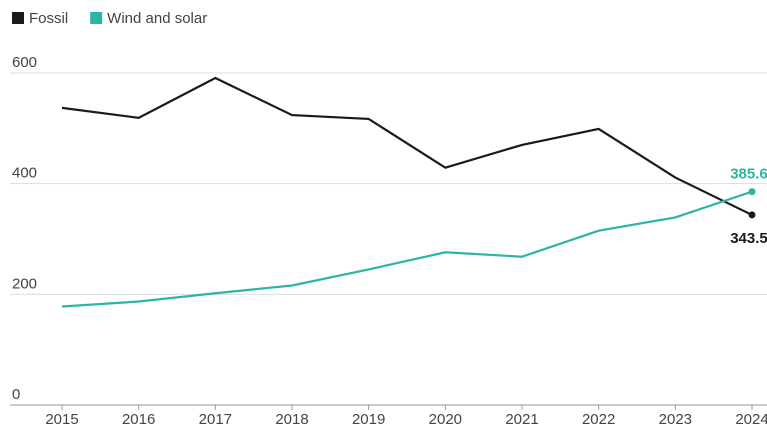 This screenshot has height=430, width=767. Describe the element at coordinates (675, 419) in the screenshot. I see `x-tick-label: 2023` at that location.